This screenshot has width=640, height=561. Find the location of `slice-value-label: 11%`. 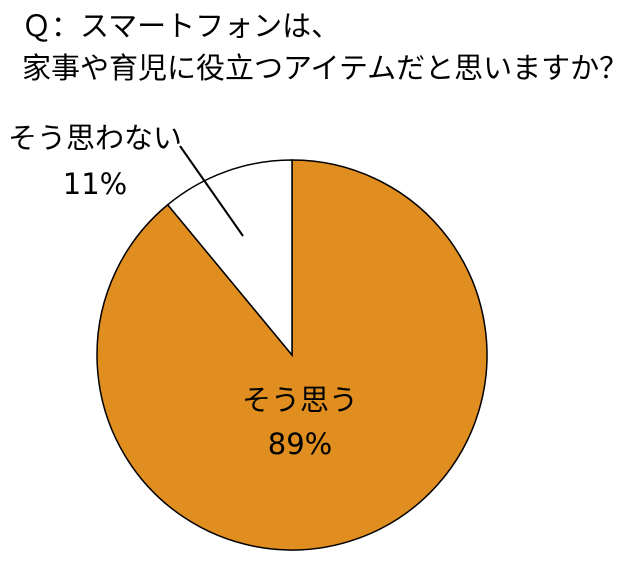

slice-value-label: 11% is located at coordinates (95, 184).